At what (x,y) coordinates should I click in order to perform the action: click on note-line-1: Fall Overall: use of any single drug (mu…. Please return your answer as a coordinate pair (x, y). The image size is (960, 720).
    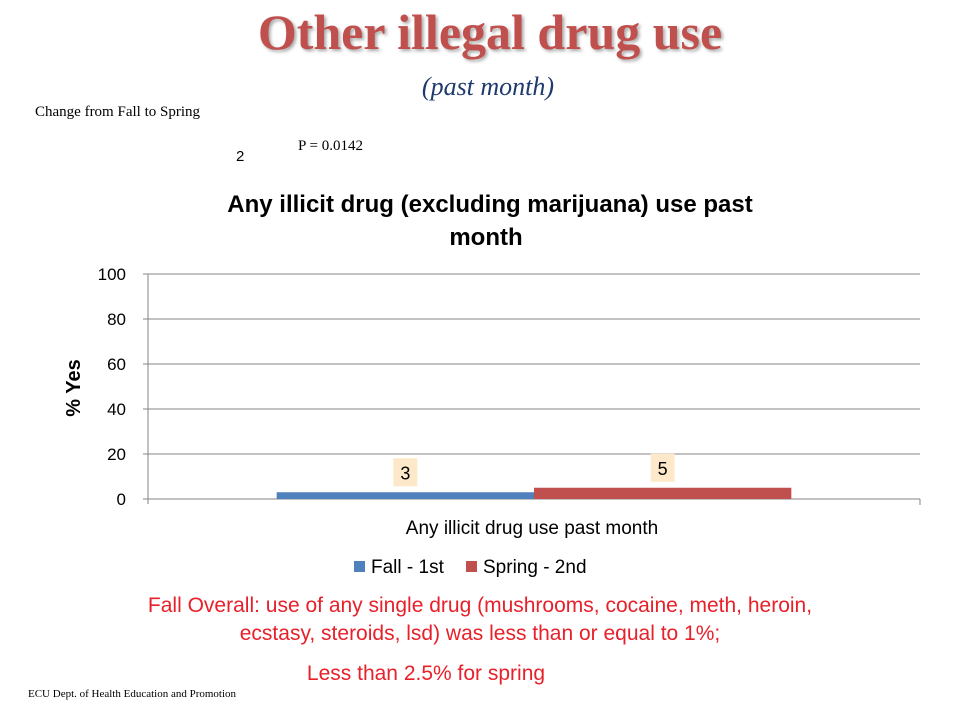
    Looking at the image, I should click on (480, 605).